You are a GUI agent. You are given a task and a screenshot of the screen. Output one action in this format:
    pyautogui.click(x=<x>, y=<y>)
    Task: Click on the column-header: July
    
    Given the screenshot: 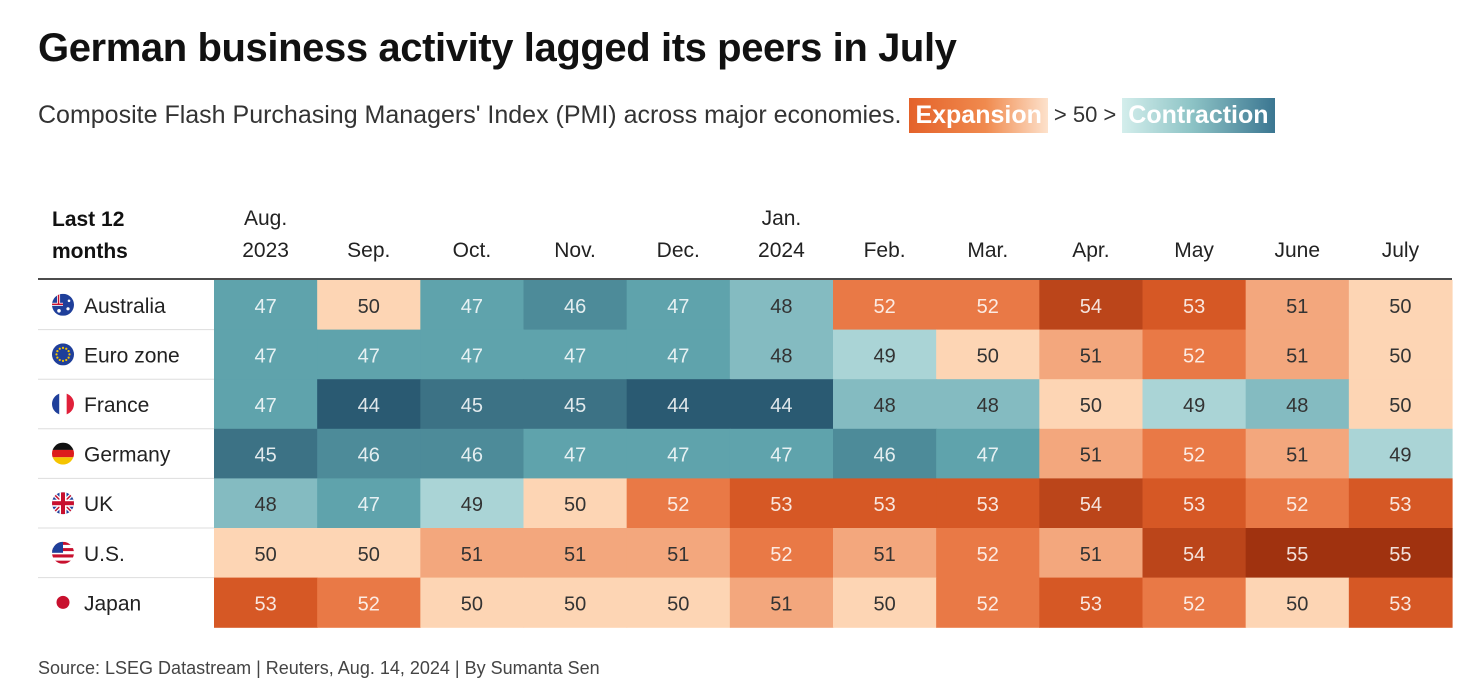 What is the action you would take?
    pyautogui.click(x=1401, y=250)
    